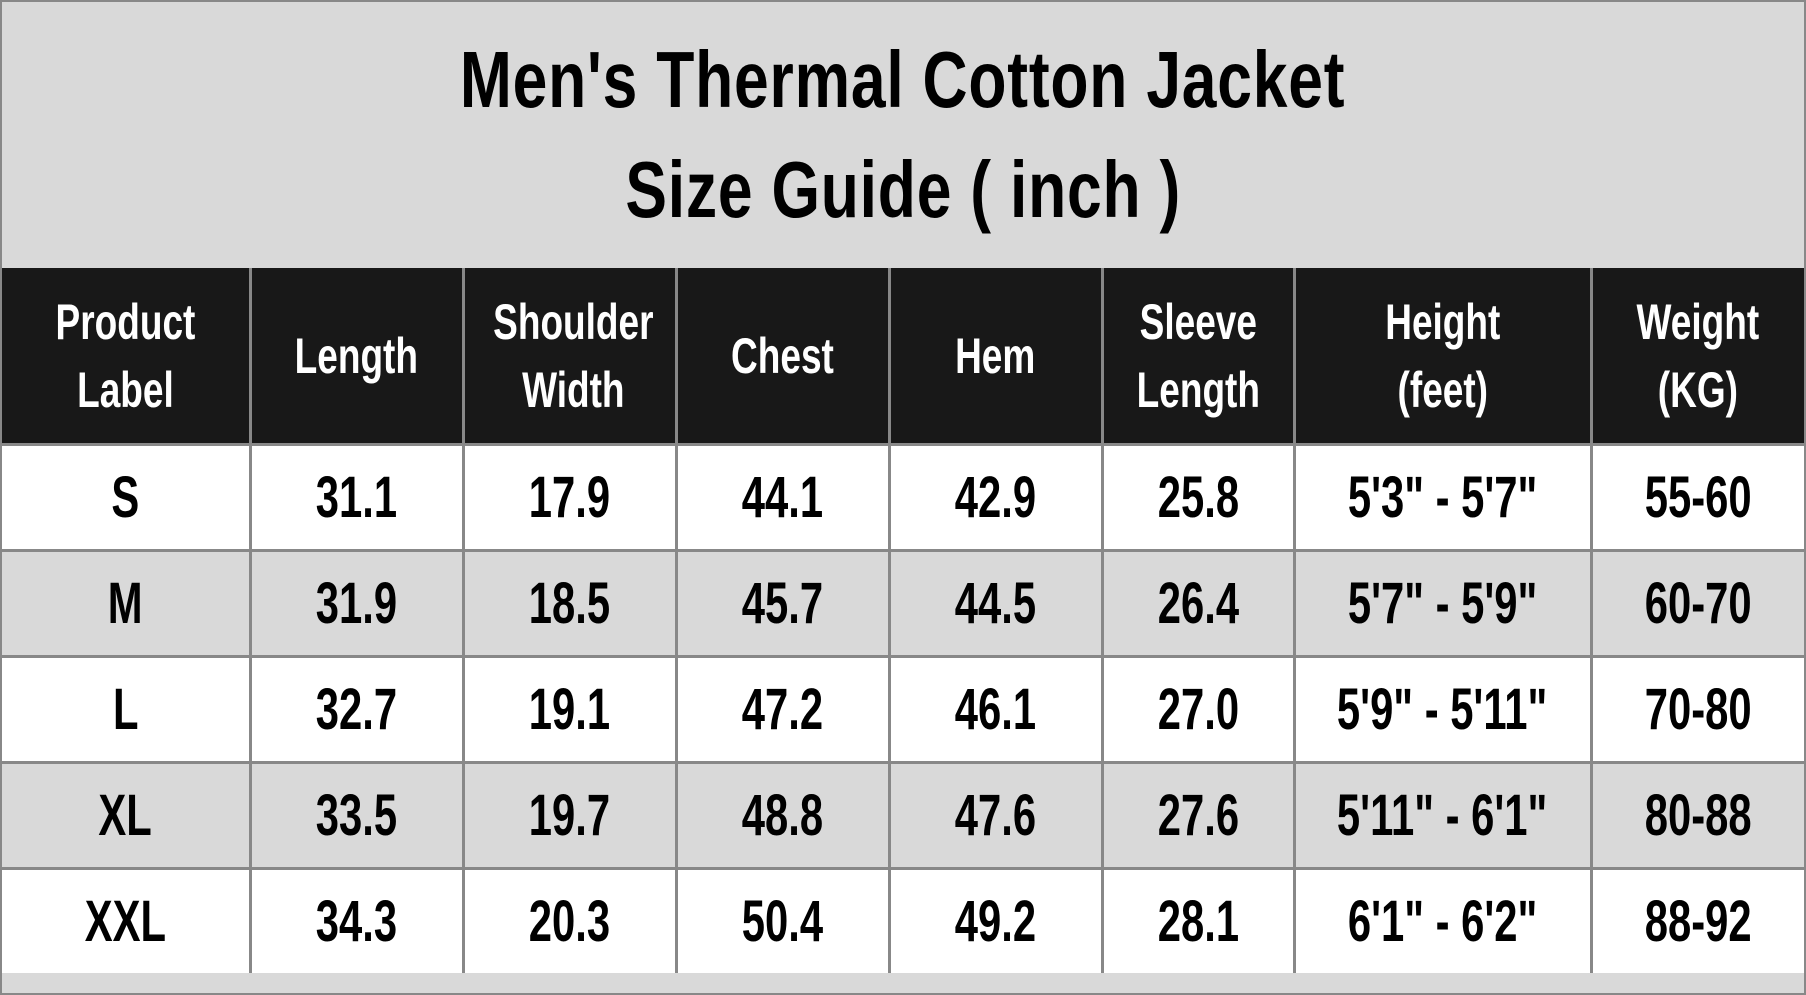  I want to click on table-row: XL 33.5 19.7 48.8 47.6 27.6 5'11" - 6'1" 80-88, so click(903, 815).